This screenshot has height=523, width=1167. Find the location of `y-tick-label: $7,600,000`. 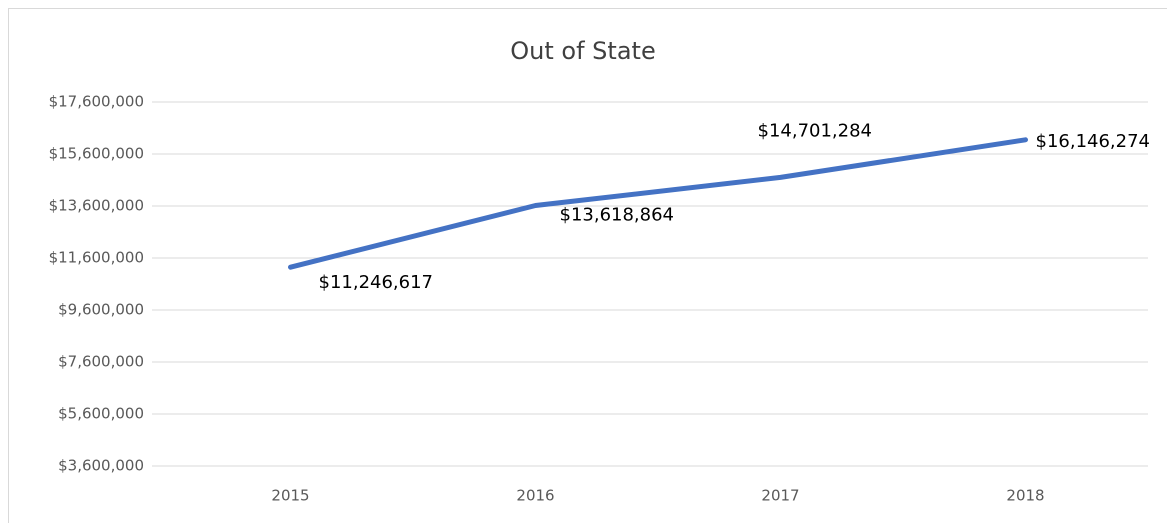

y-tick-label: $7,600,000 is located at coordinates (101, 362).